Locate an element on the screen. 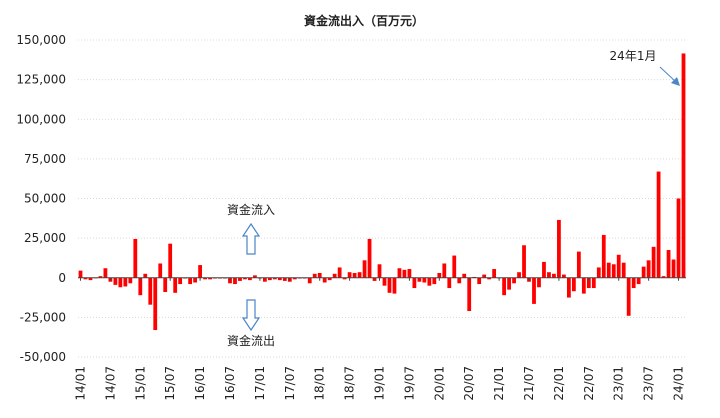  x-tick-label: 18/01 is located at coordinates (320, 383).